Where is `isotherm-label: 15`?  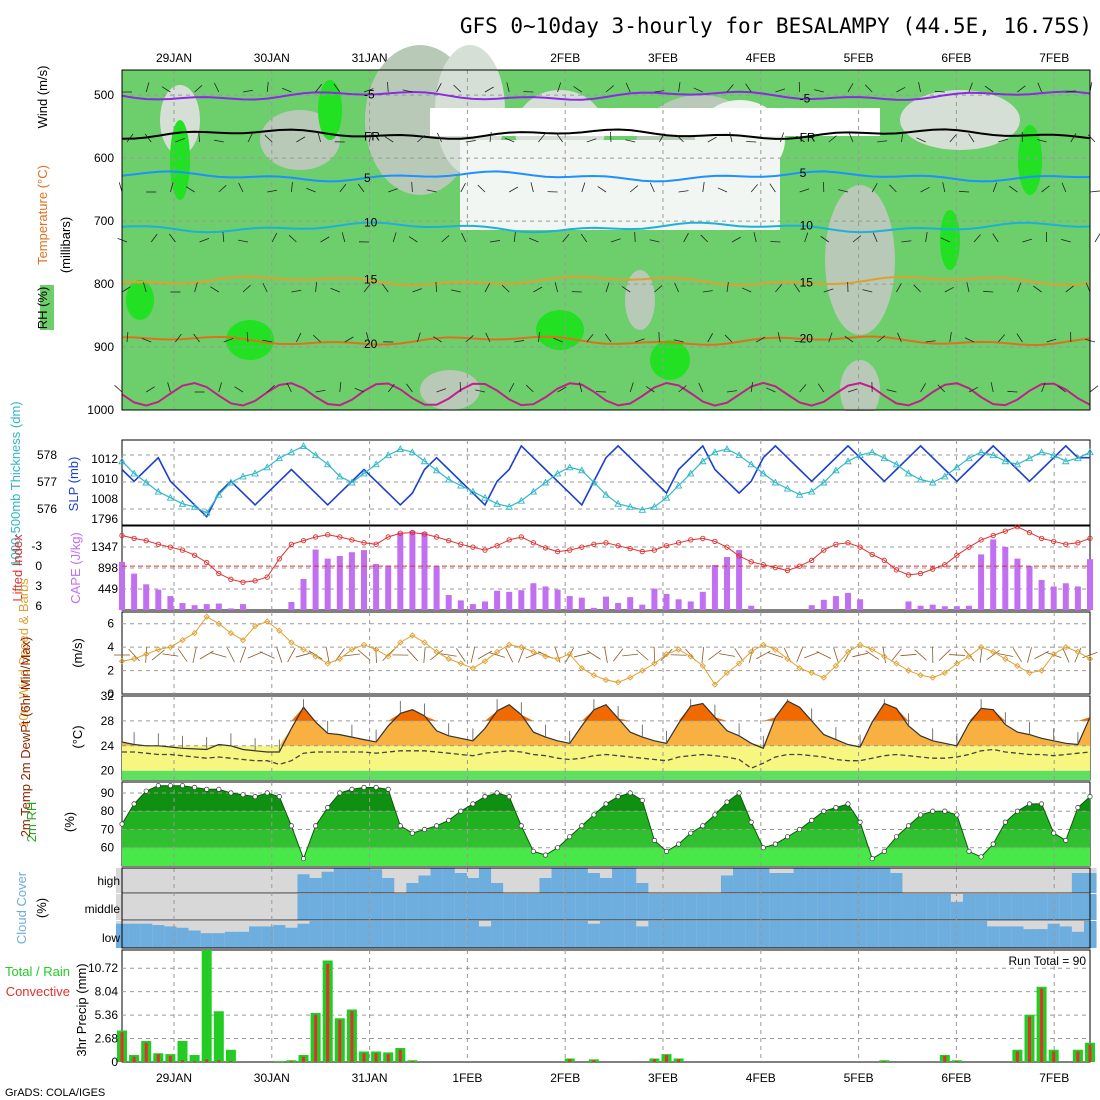 isotherm-label: 15 is located at coordinates (371, 280).